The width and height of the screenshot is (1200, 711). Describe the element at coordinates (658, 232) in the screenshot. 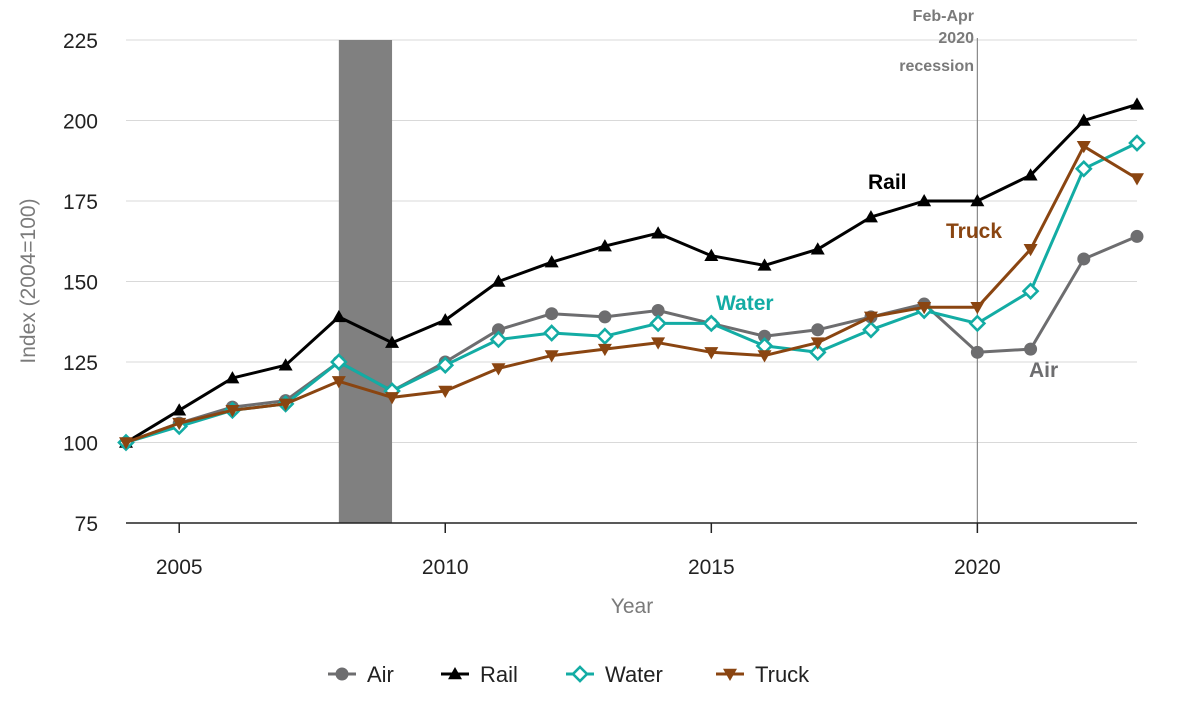

I see `point-rail-2014` at that location.